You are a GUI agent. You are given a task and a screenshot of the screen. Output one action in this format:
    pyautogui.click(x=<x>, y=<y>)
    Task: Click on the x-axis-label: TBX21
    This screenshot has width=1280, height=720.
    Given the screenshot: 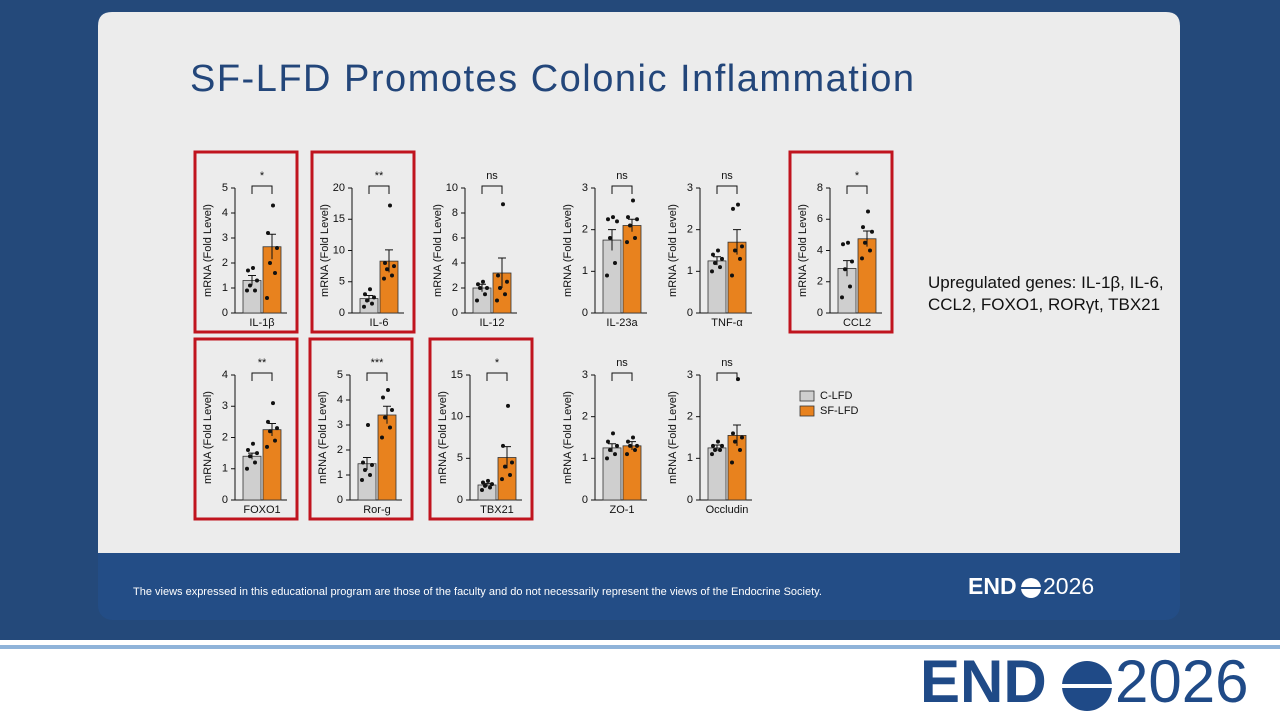 What is the action you would take?
    pyautogui.click(x=497, y=510)
    